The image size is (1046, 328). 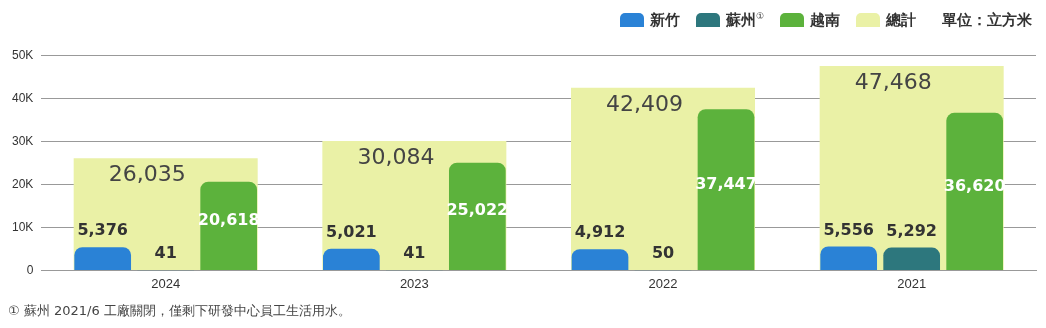 What do you see at coordinates (180, 311) in the screenshot?
I see `text: ① 蘇州 2021/6 工廠關閉，僅剩下研發中心員工生活用水。` at bounding box center [180, 311].